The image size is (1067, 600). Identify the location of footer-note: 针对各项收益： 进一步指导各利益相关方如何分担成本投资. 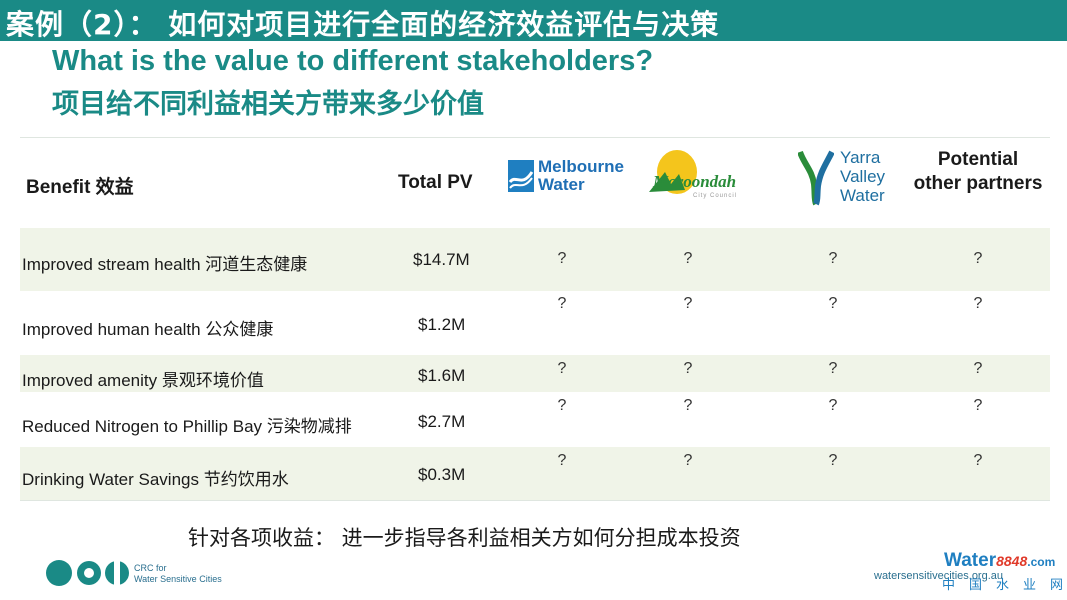
(464, 538).